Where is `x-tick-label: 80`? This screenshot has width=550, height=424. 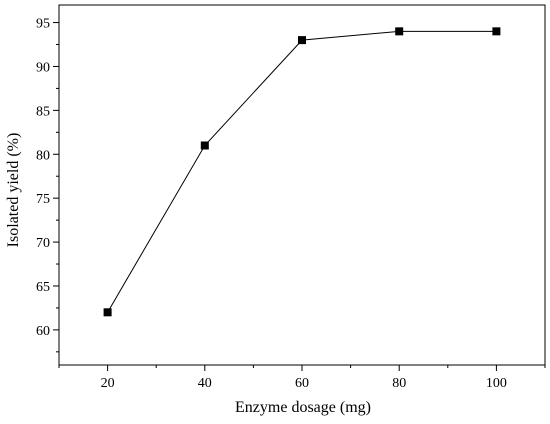
x-tick-label: 80 is located at coordinates (399, 383).